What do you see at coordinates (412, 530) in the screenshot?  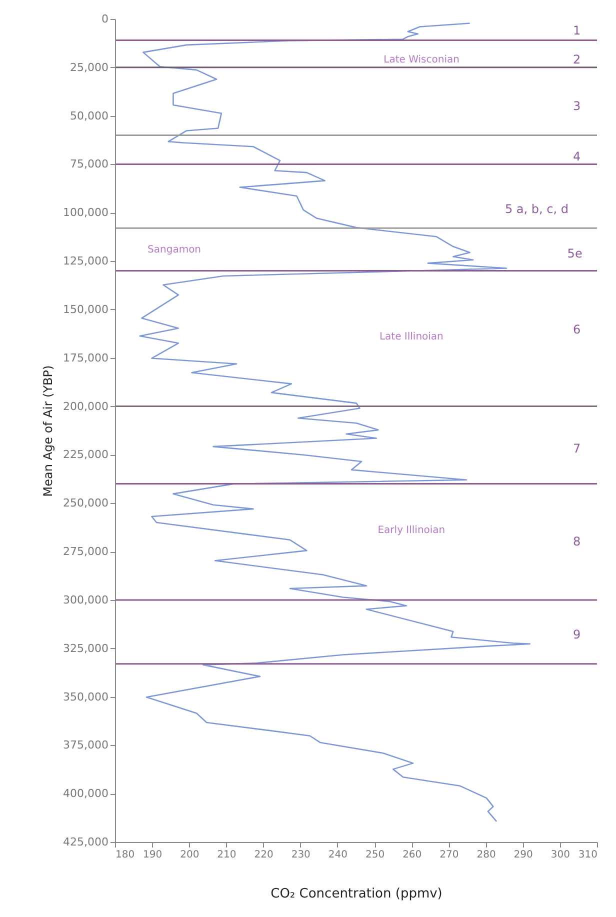 I see `annotation: Early Illinoian` at bounding box center [412, 530].